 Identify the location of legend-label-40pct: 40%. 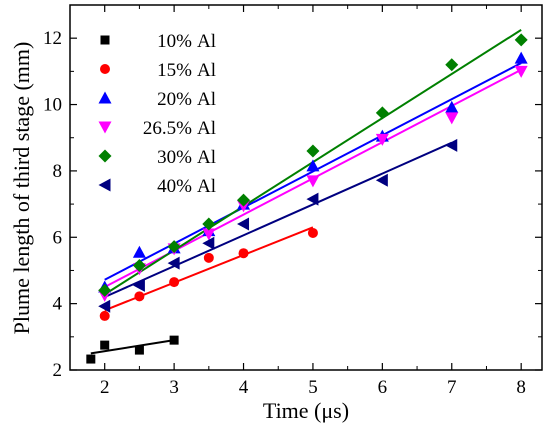
(174, 186).